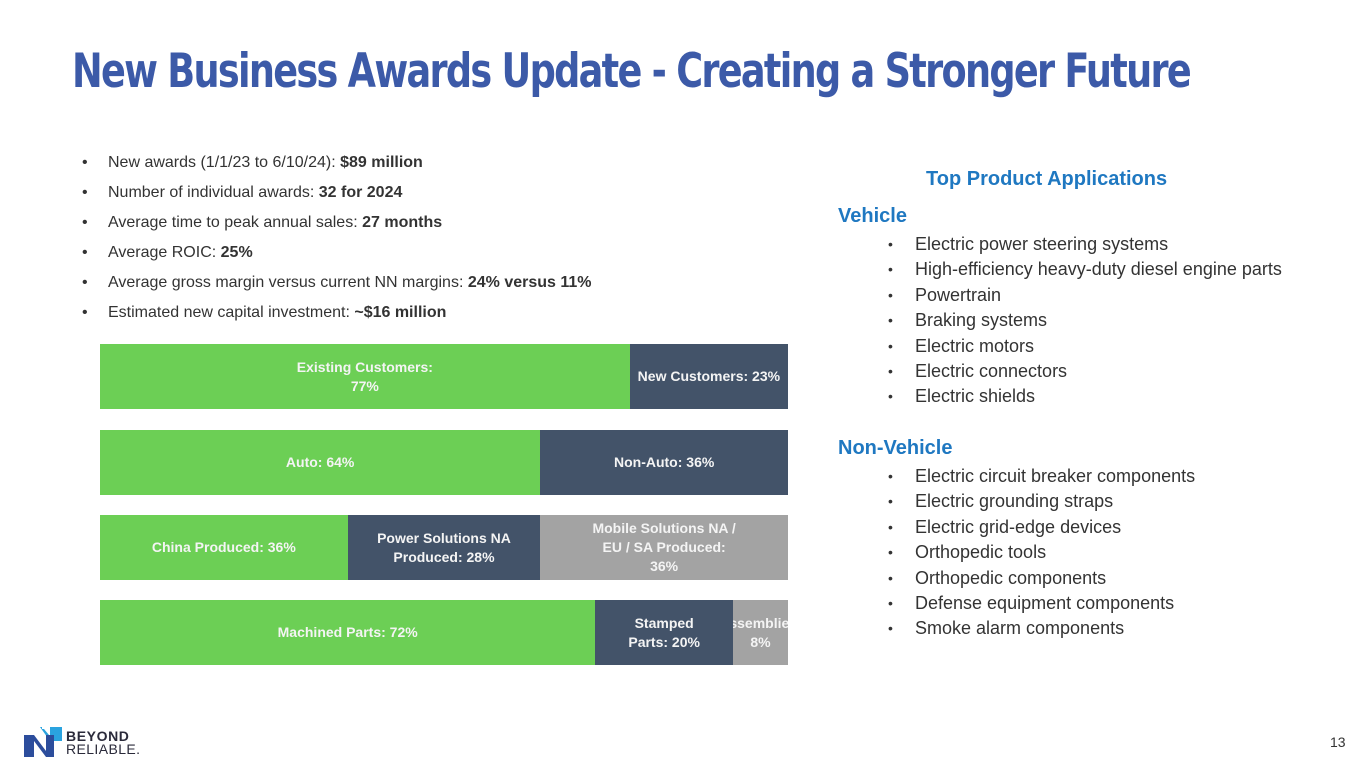  What do you see at coordinates (1055, 476) in the screenshot?
I see `application-item-label: Electric circuit breaker components` at bounding box center [1055, 476].